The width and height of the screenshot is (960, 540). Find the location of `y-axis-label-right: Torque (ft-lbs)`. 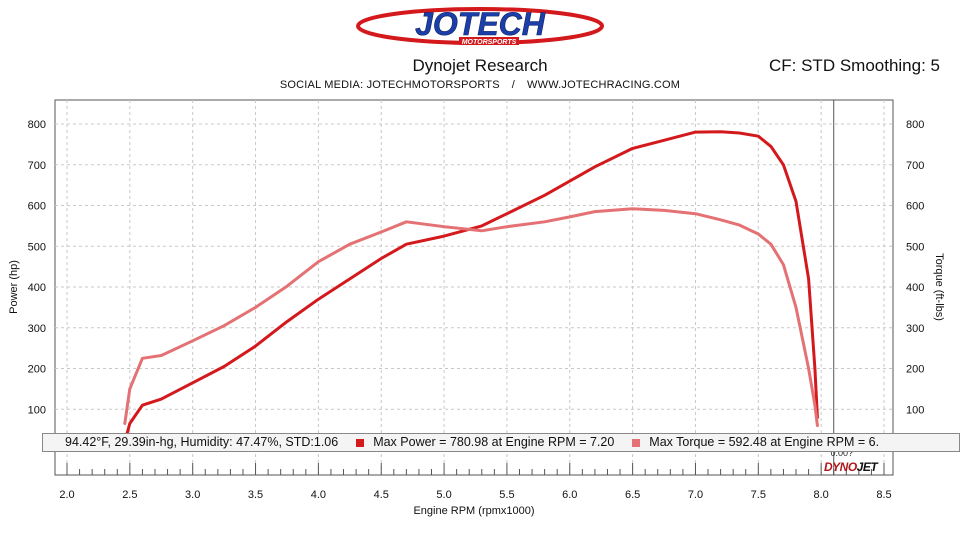

y-axis-label-right: Torque (ft-lbs) is located at coordinates (939, 287).